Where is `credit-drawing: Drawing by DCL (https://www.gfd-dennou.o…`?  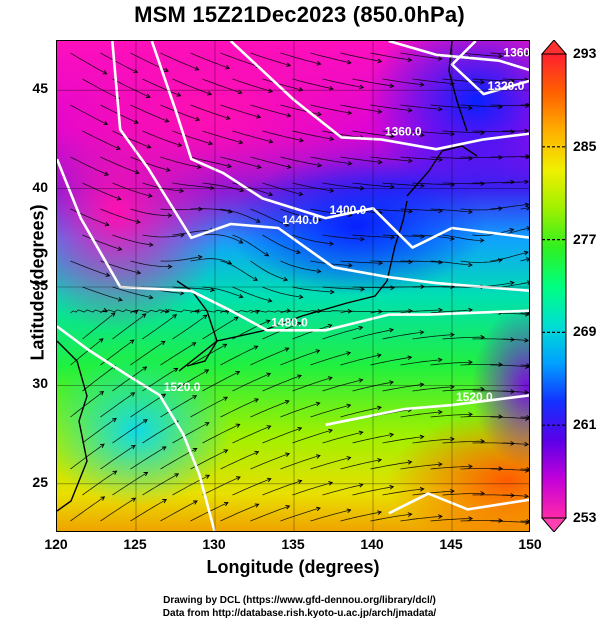 credit-drawing: Drawing by DCL (https://www.gfd-dennou.o… is located at coordinates (299, 600).